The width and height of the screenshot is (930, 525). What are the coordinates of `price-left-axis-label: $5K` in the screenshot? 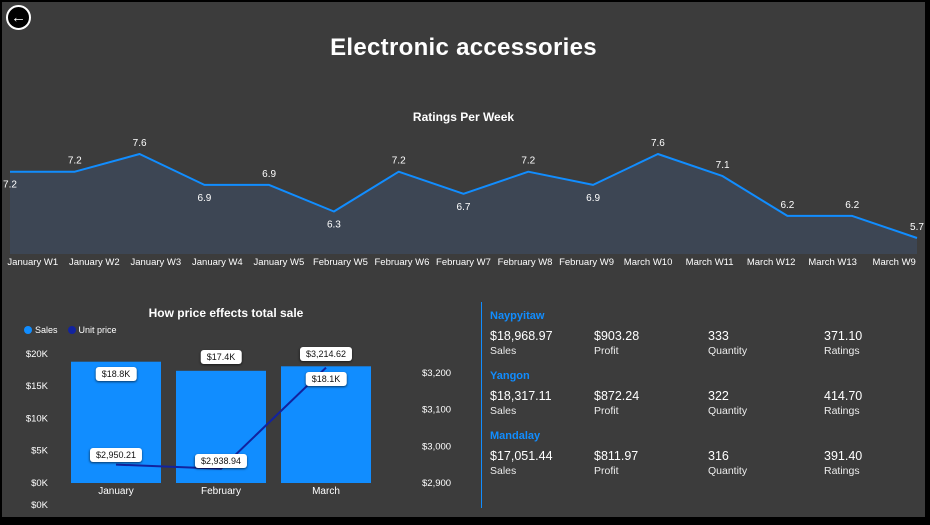 It's located at (40, 451).